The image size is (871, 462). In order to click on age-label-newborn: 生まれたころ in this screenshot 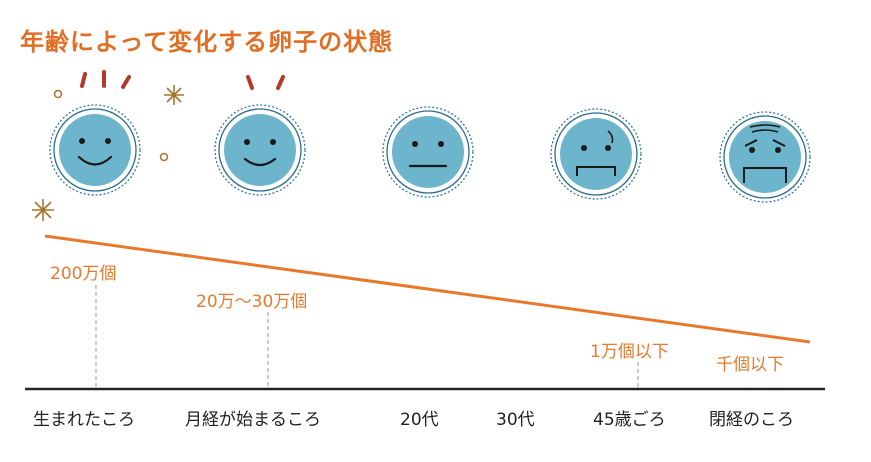, I will do `click(84, 420)`.